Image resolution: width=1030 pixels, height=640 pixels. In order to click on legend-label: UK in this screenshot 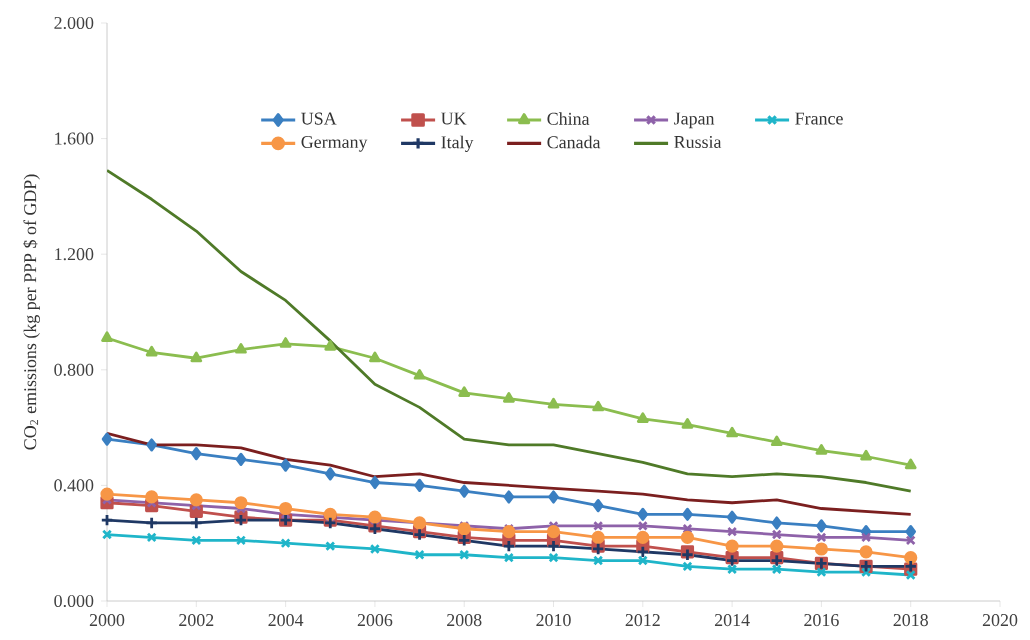, I will do `click(454, 118)`.